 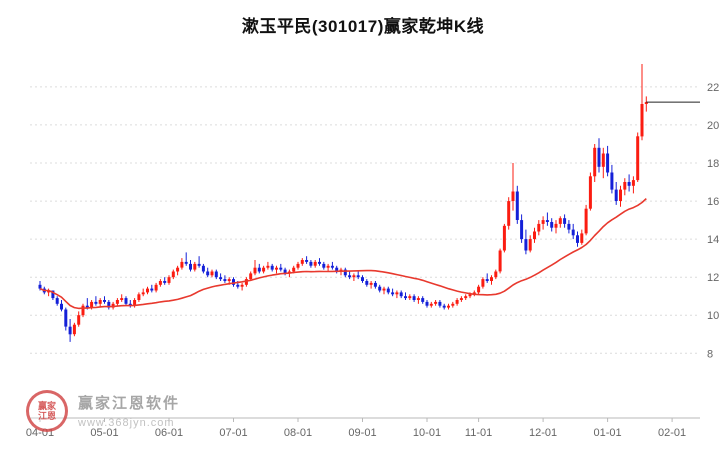 What do you see at coordinates (713, 126) in the screenshot?
I see `y-axis-label: 20` at bounding box center [713, 126].